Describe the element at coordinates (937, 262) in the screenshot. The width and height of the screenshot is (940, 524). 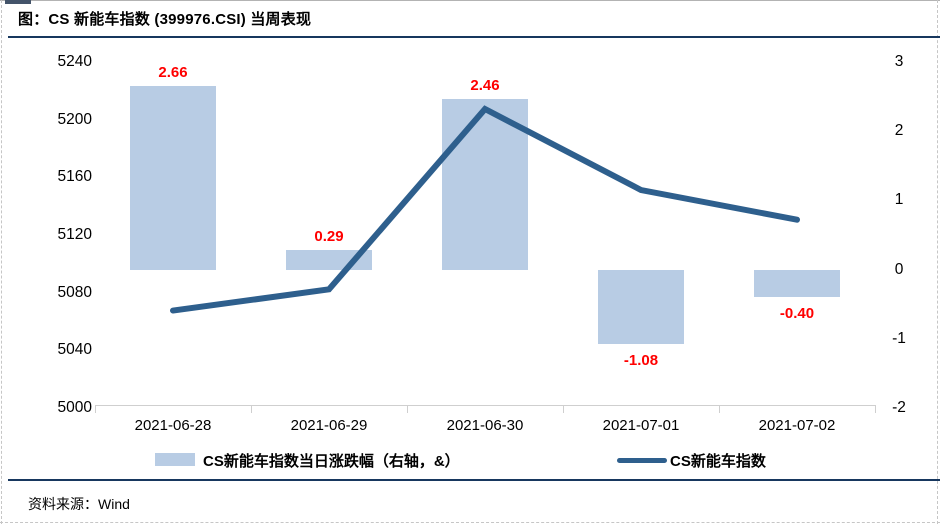
I see `panel-right-border` at that location.